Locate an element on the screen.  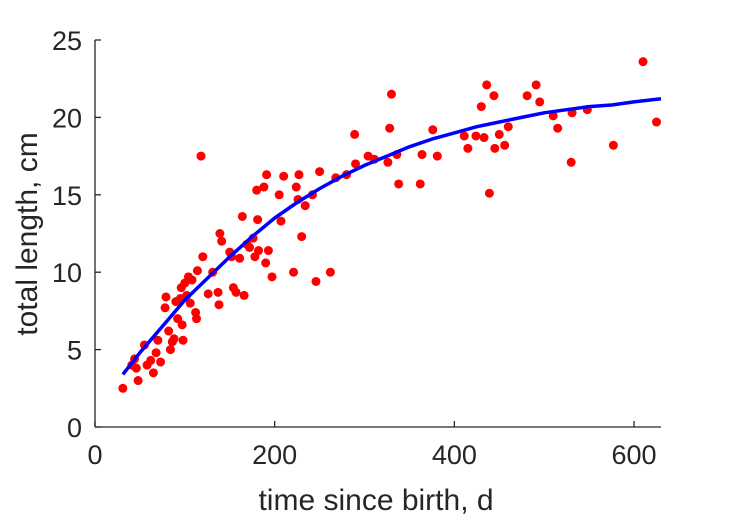
y-ticks: 0 5 10 15 20 25 is located at coordinates (76, 234).